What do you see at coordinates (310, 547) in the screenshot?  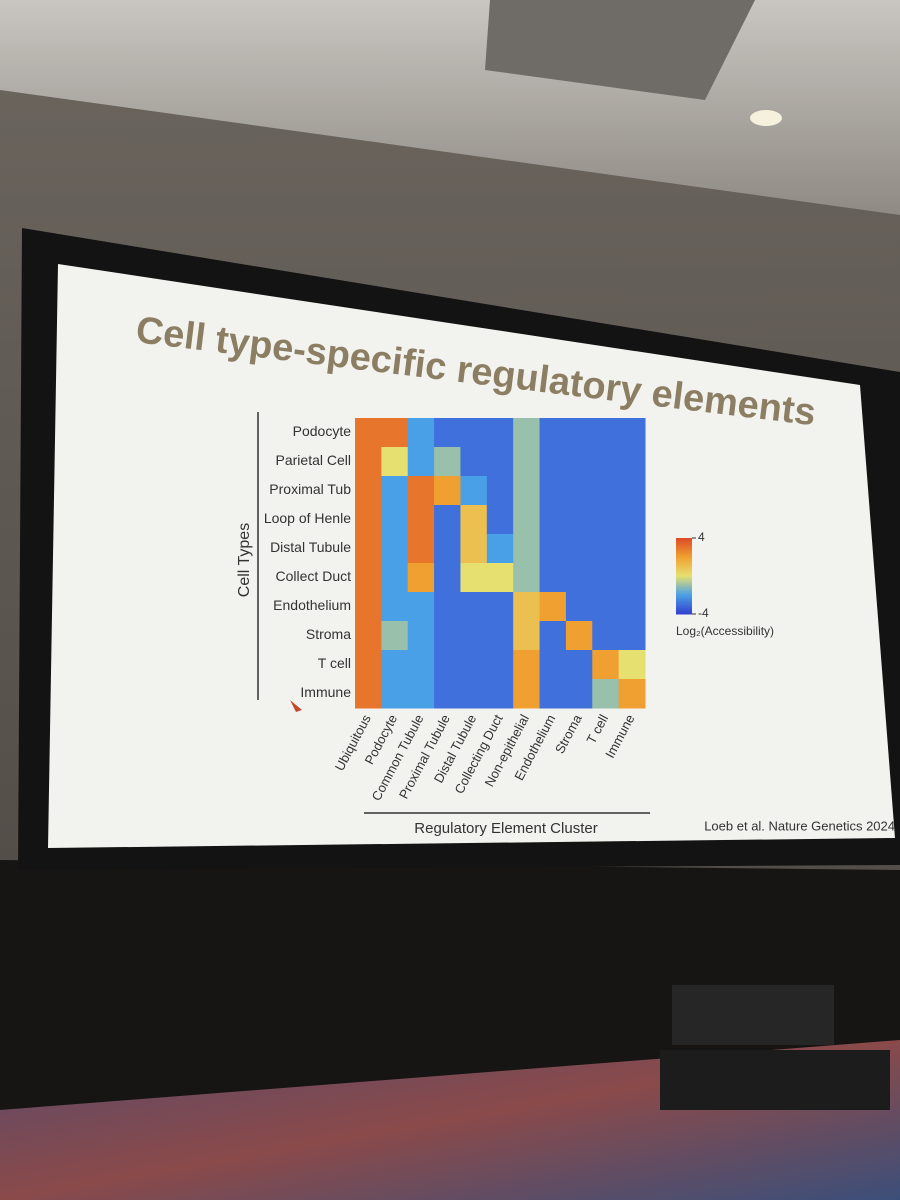 I see `row-label: Distal Tubule` at bounding box center [310, 547].